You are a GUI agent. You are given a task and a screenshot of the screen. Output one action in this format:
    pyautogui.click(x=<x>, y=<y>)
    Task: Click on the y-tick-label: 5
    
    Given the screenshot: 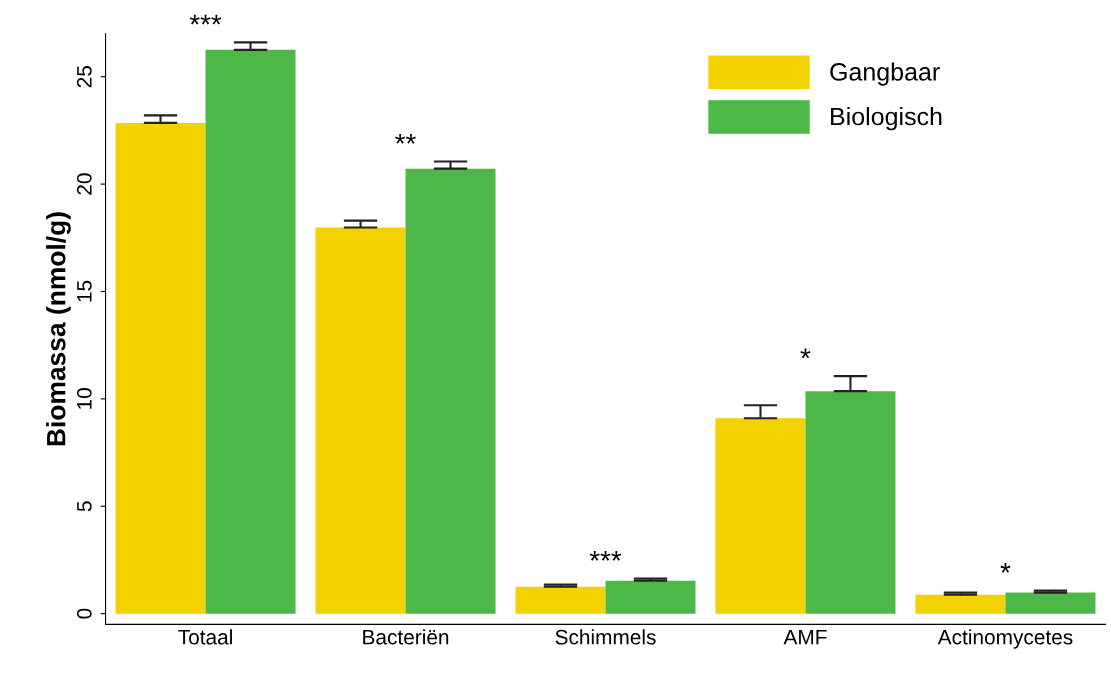 What is the action you would take?
    pyautogui.click(x=84, y=506)
    